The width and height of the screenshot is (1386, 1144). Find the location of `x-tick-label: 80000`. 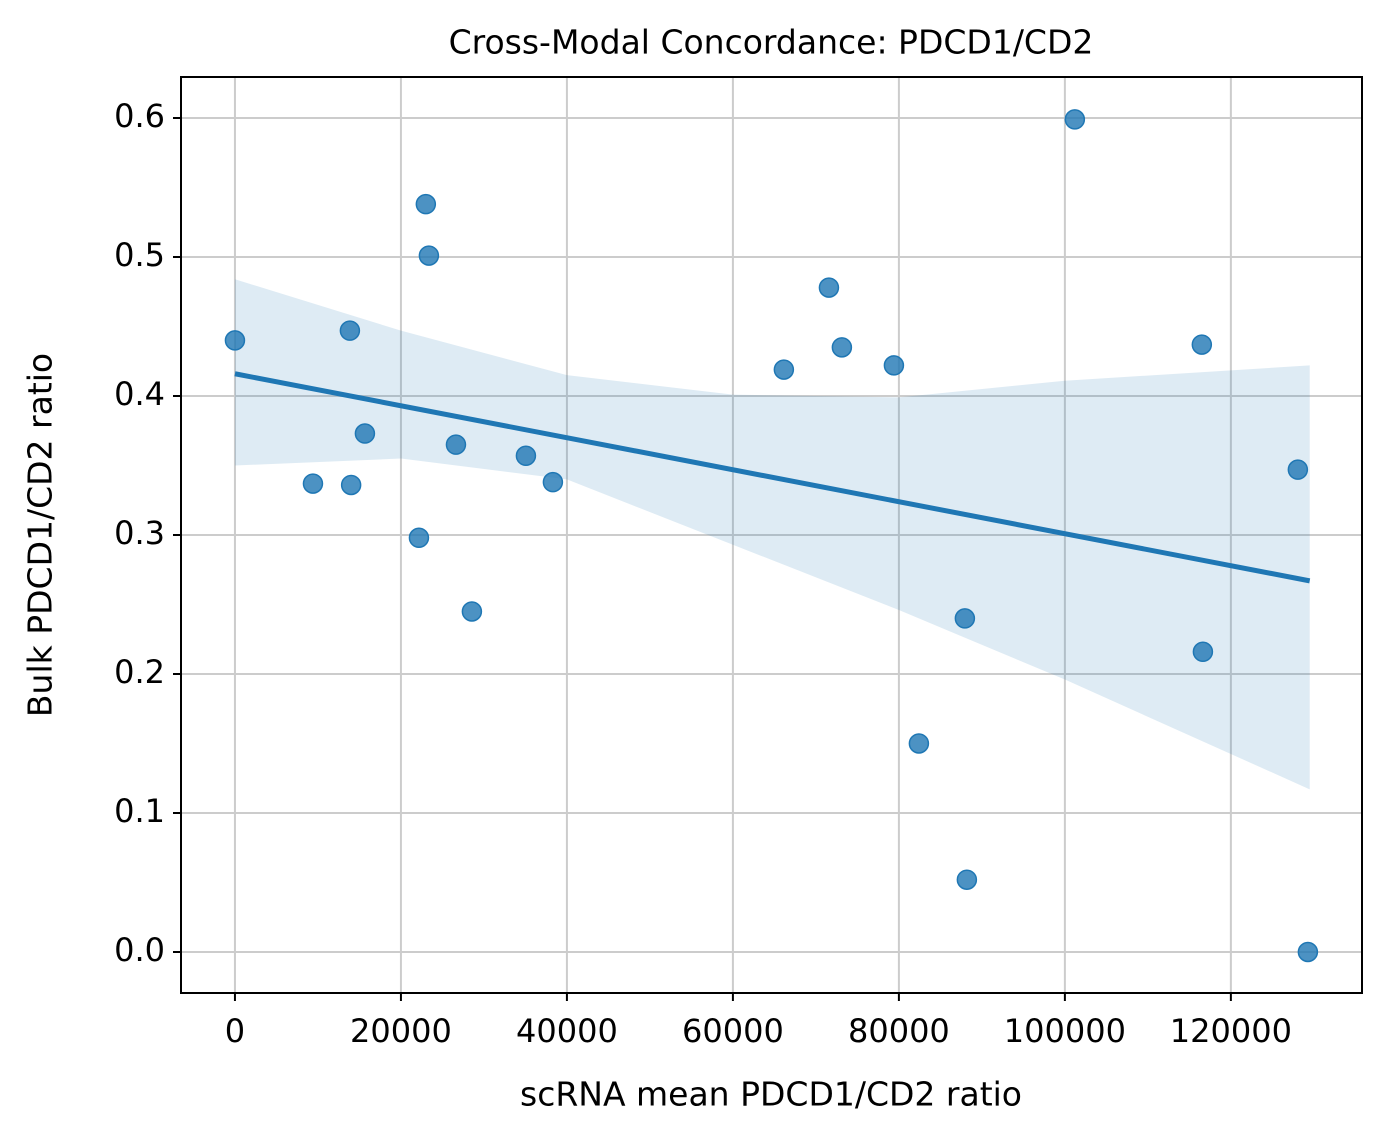

x-tick-label: 80000 is located at coordinates (899, 1031).